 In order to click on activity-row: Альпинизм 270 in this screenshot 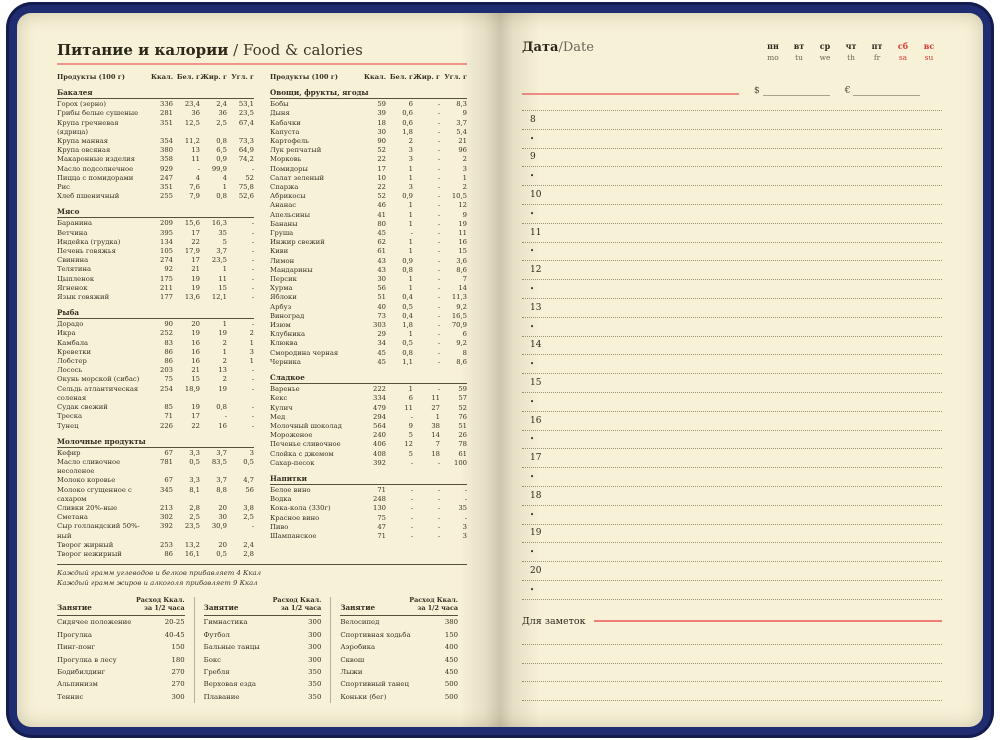, I will do `click(121, 684)`.